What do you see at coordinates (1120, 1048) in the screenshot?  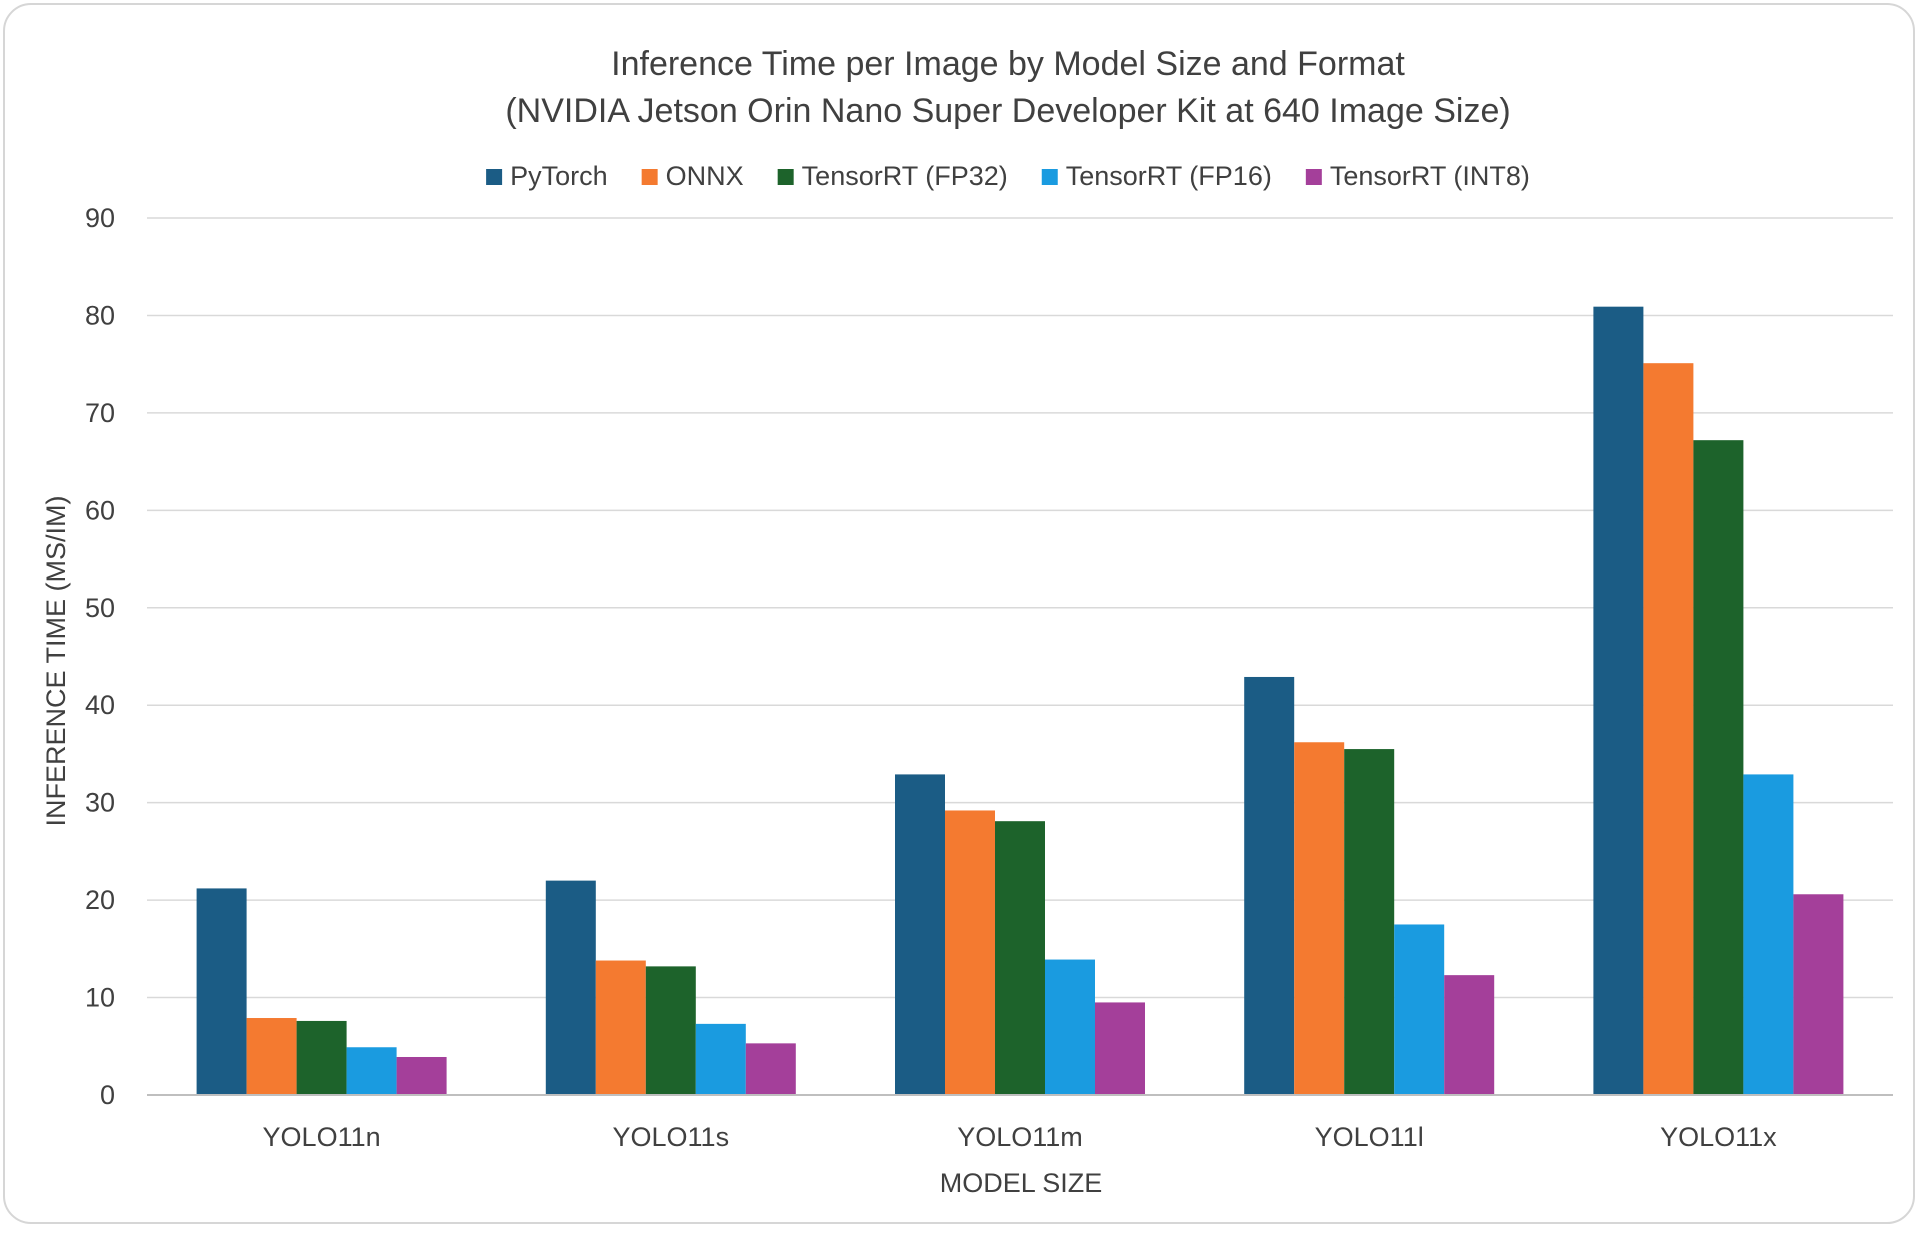 I see `bar-YOLO11m-tensorrt-int8-` at bounding box center [1120, 1048].